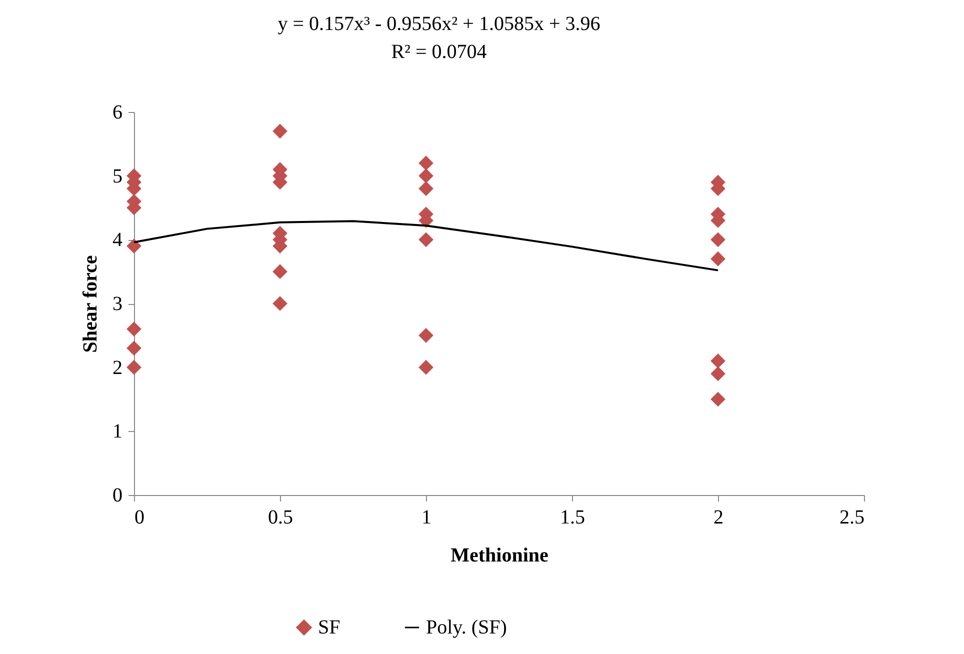 Image resolution: width=964 pixels, height=654 pixels. Describe the element at coordinates (329, 627) in the screenshot. I see `legend-label: SF` at that location.